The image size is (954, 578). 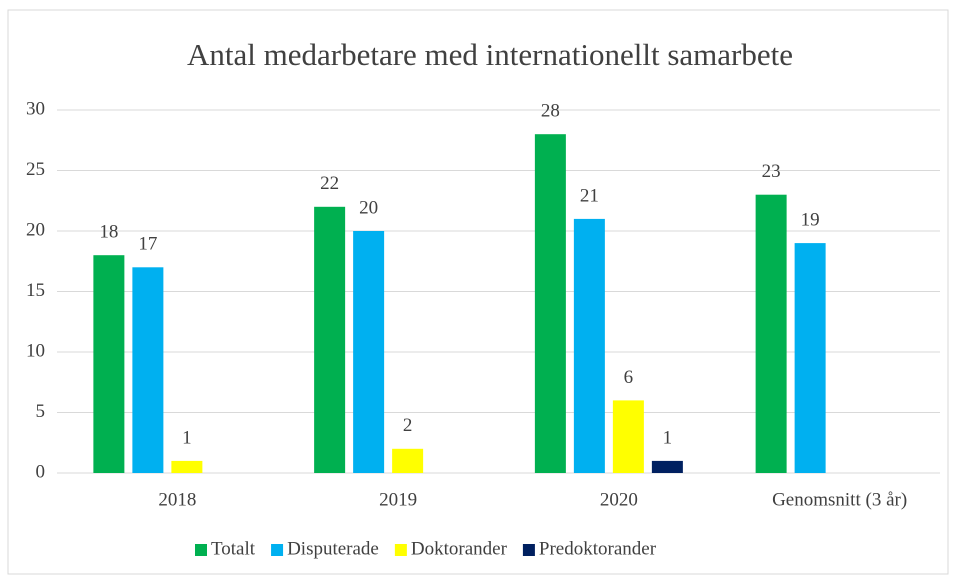 What do you see at coordinates (589, 195) in the screenshot?
I see `data-label: 21` at bounding box center [589, 195].